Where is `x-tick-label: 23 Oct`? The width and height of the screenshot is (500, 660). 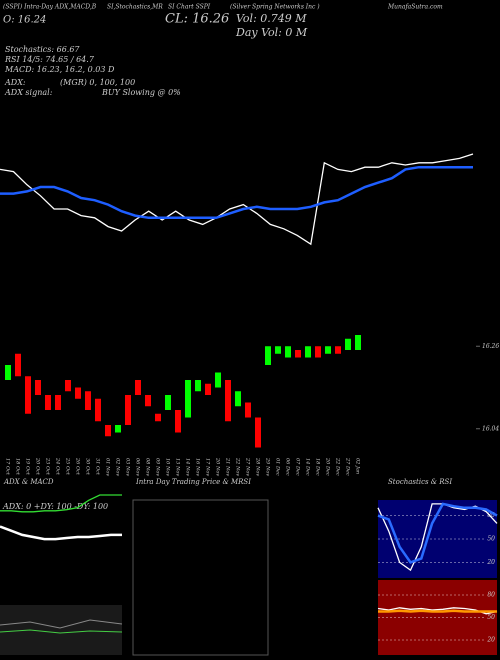 x-tick-label: 23 Oct is located at coordinates (48, 466).